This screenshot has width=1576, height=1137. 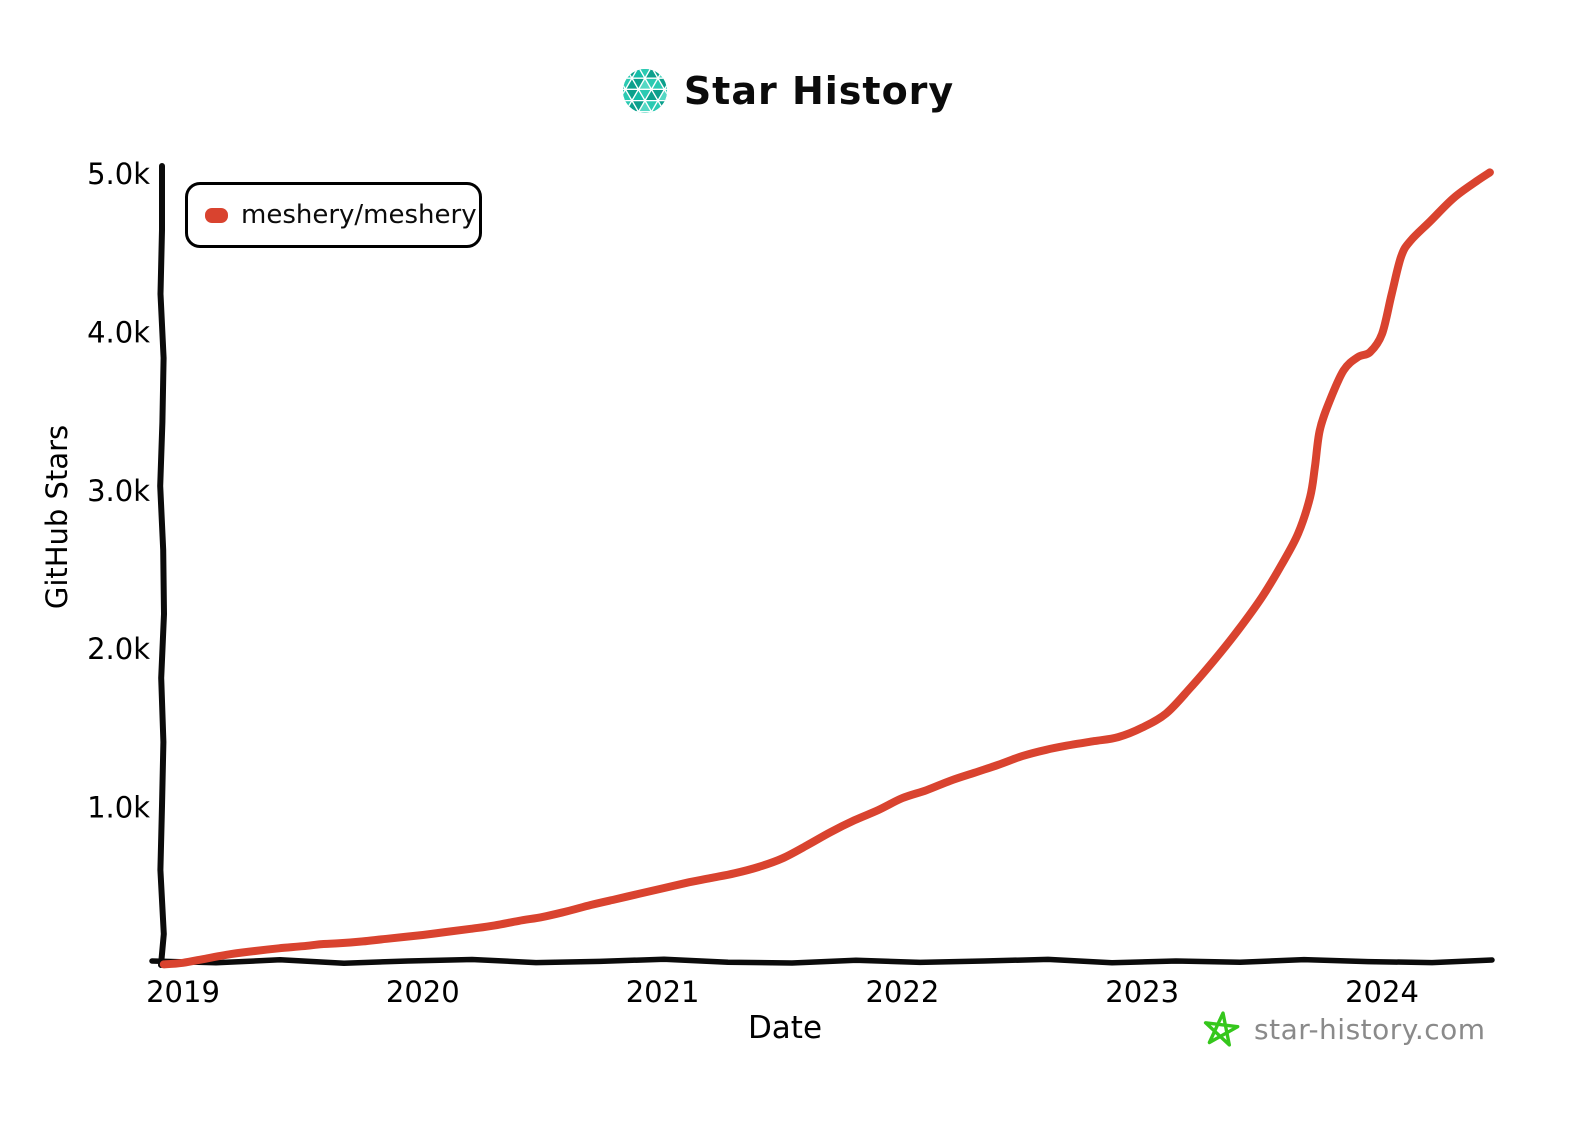 What do you see at coordinates (785, 1028) in the screenshot?
I see `x-axis-title: Date` at bounding box center [785, 1028].